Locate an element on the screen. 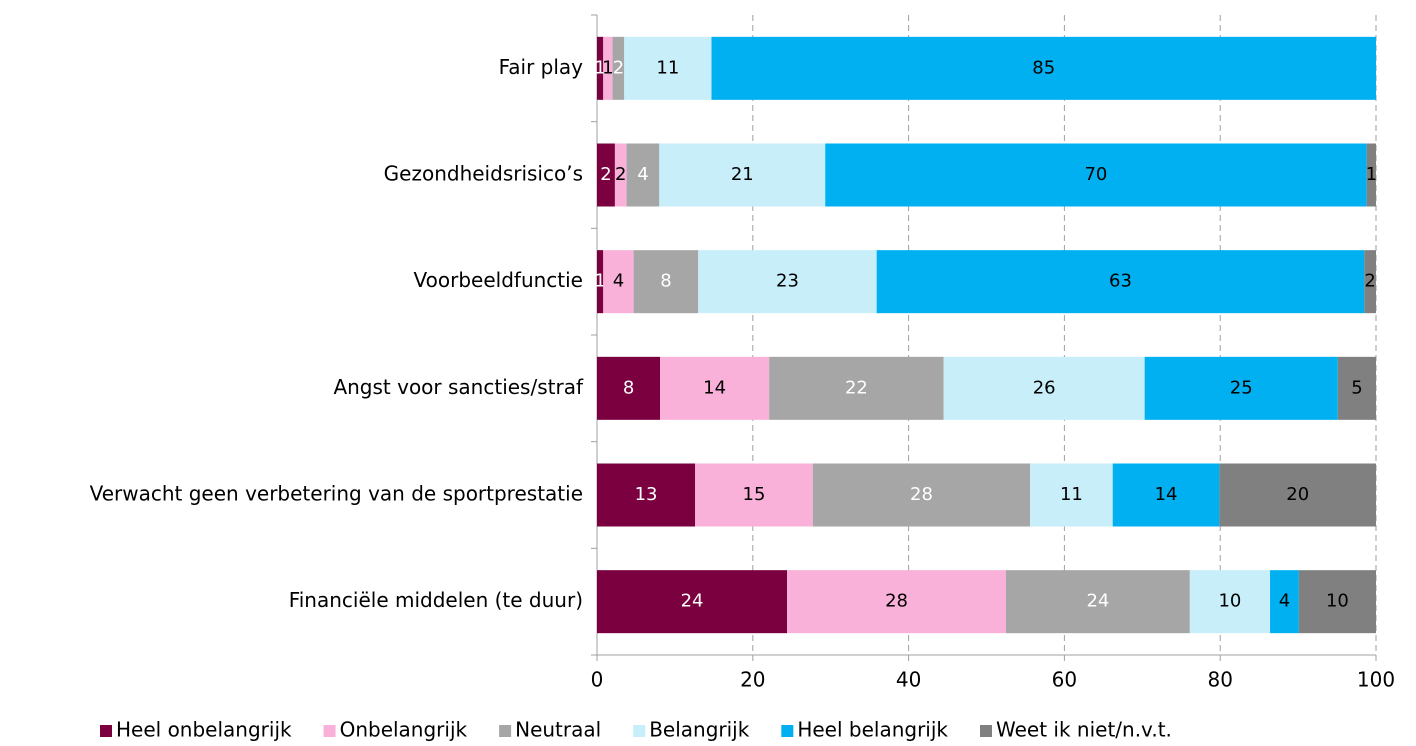 The height and width of the screenshot is (746, 1416). category-label: Fair play is located at coordinates (541, 67).